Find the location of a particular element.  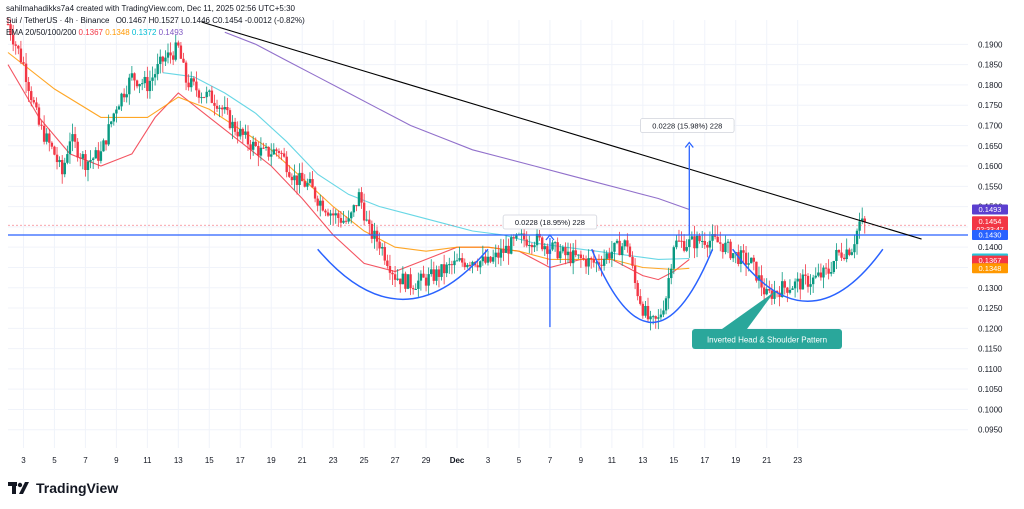

price-tick-label: 0.1100 is located at coordinates (990, 369).